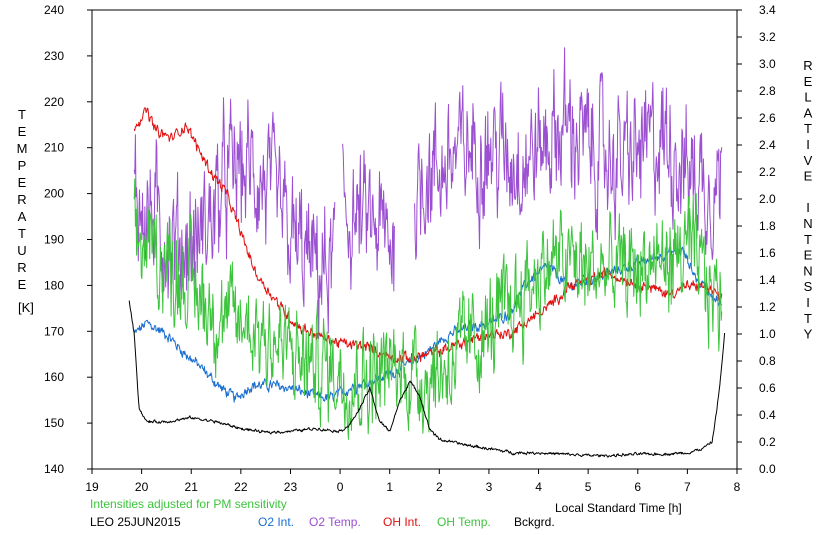 This screenshot has width=828, height=535. I want to click on y-tick-label-left: 220, so click(54, 102).